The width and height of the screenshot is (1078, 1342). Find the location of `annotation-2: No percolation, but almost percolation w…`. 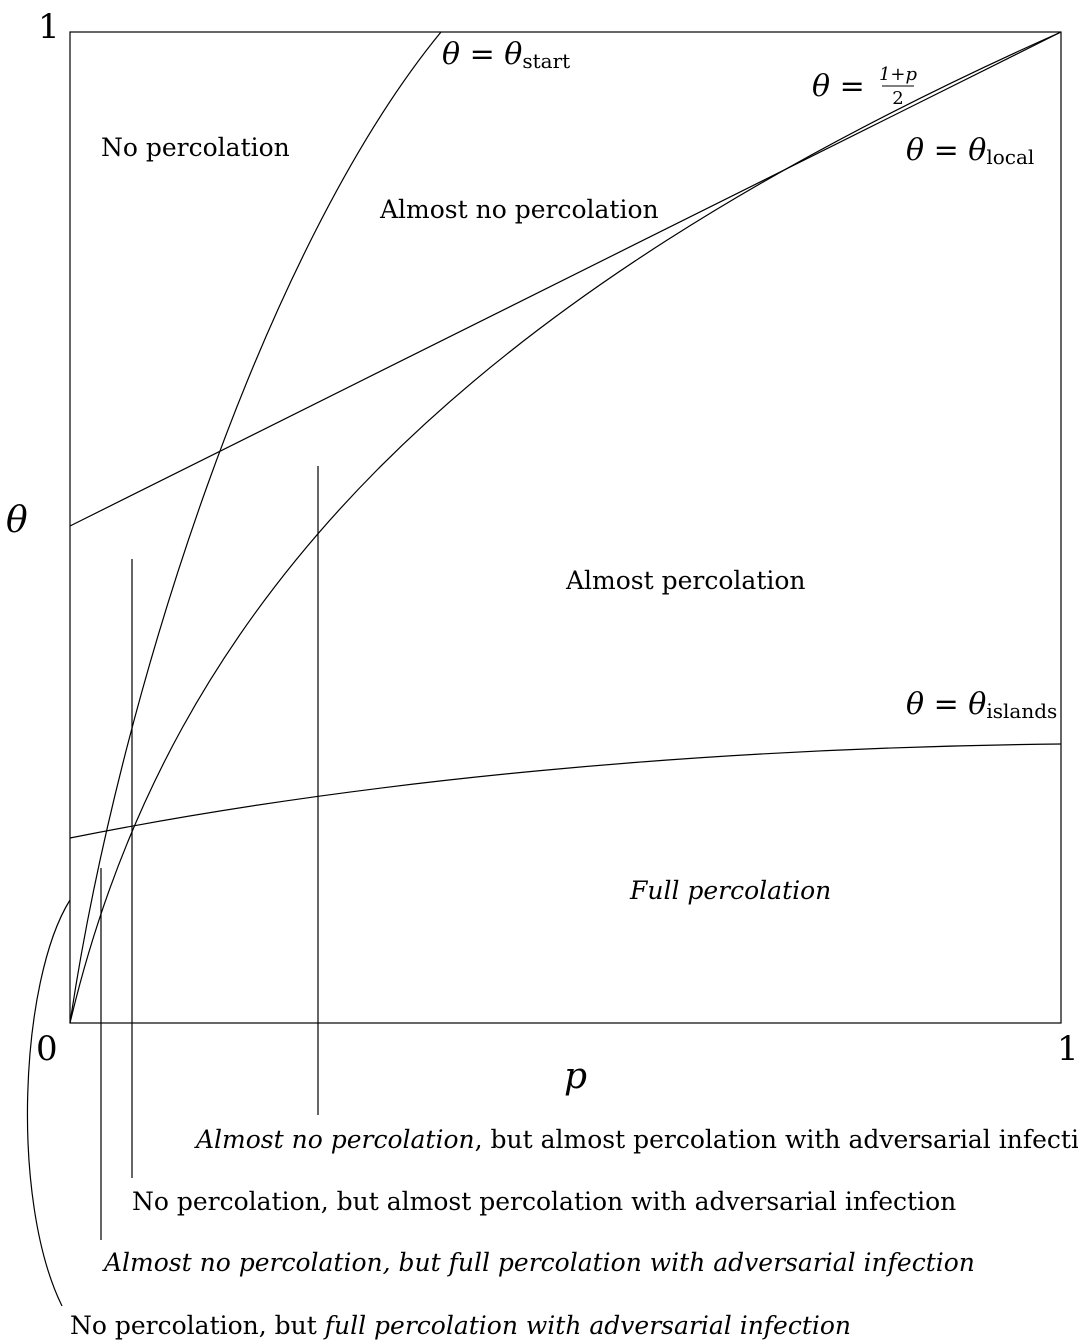

annotation-2: No percolation, but almost percolation w… is located at coordinates (544, 1201).